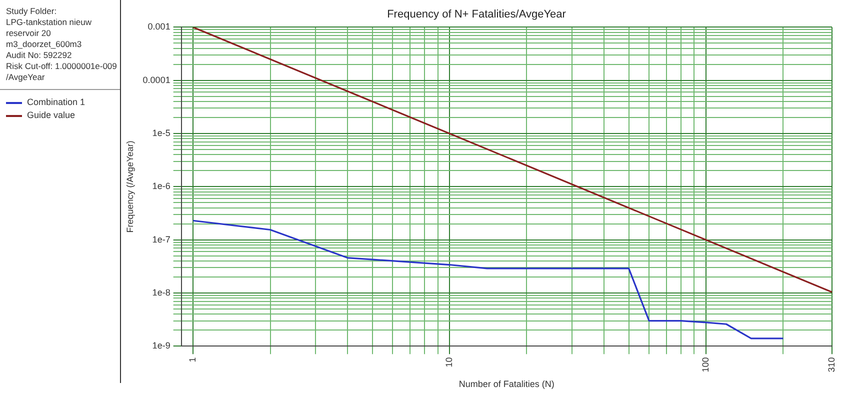 The width and height of the screenshot is (846, 394). I want to click on y-tick-label: 0.0001, so click(156, 79).